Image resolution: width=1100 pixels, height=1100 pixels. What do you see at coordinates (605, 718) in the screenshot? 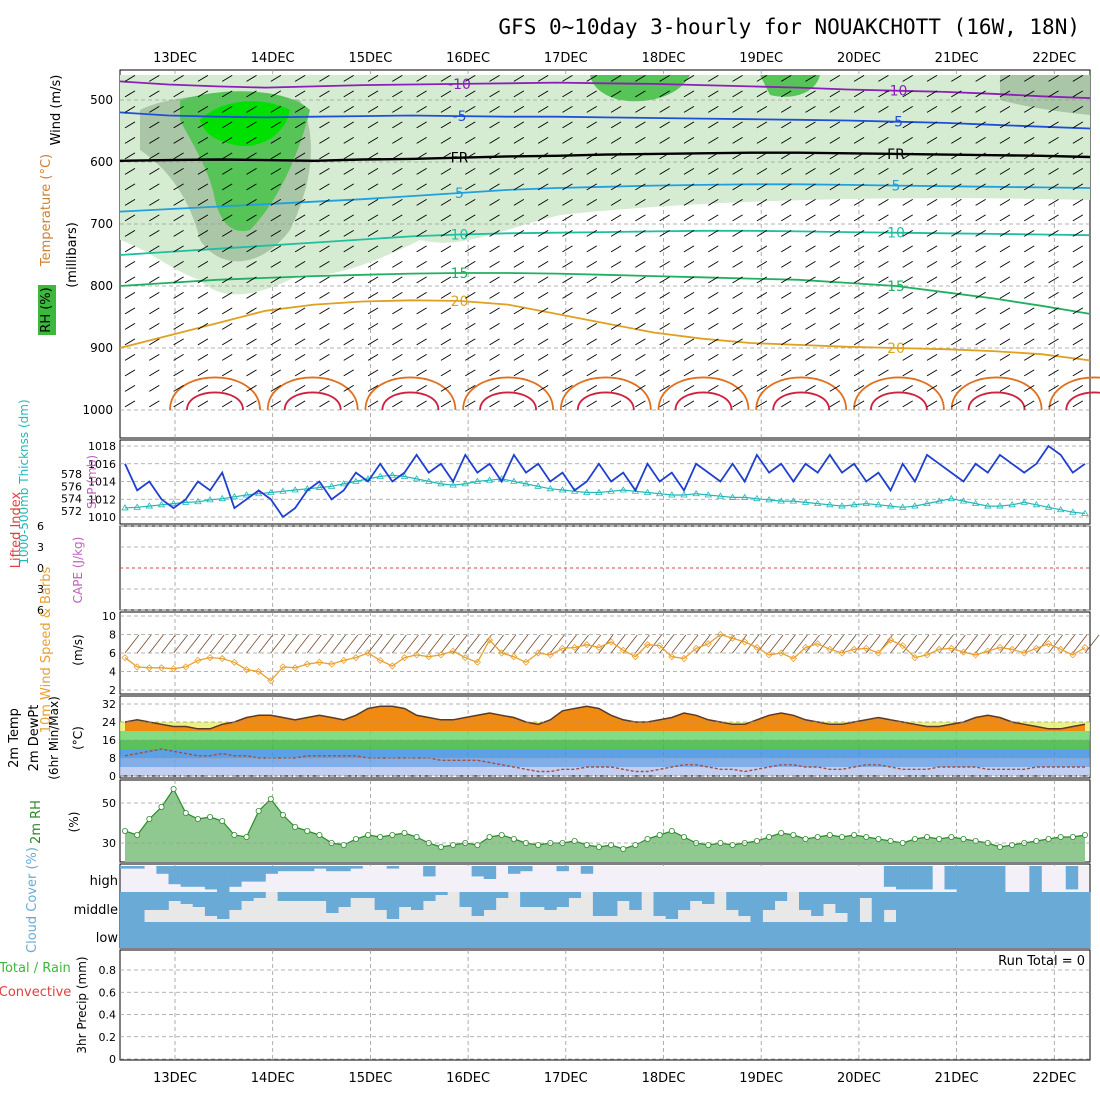
I see `temperature-fill` at bounding box center [605, 718].